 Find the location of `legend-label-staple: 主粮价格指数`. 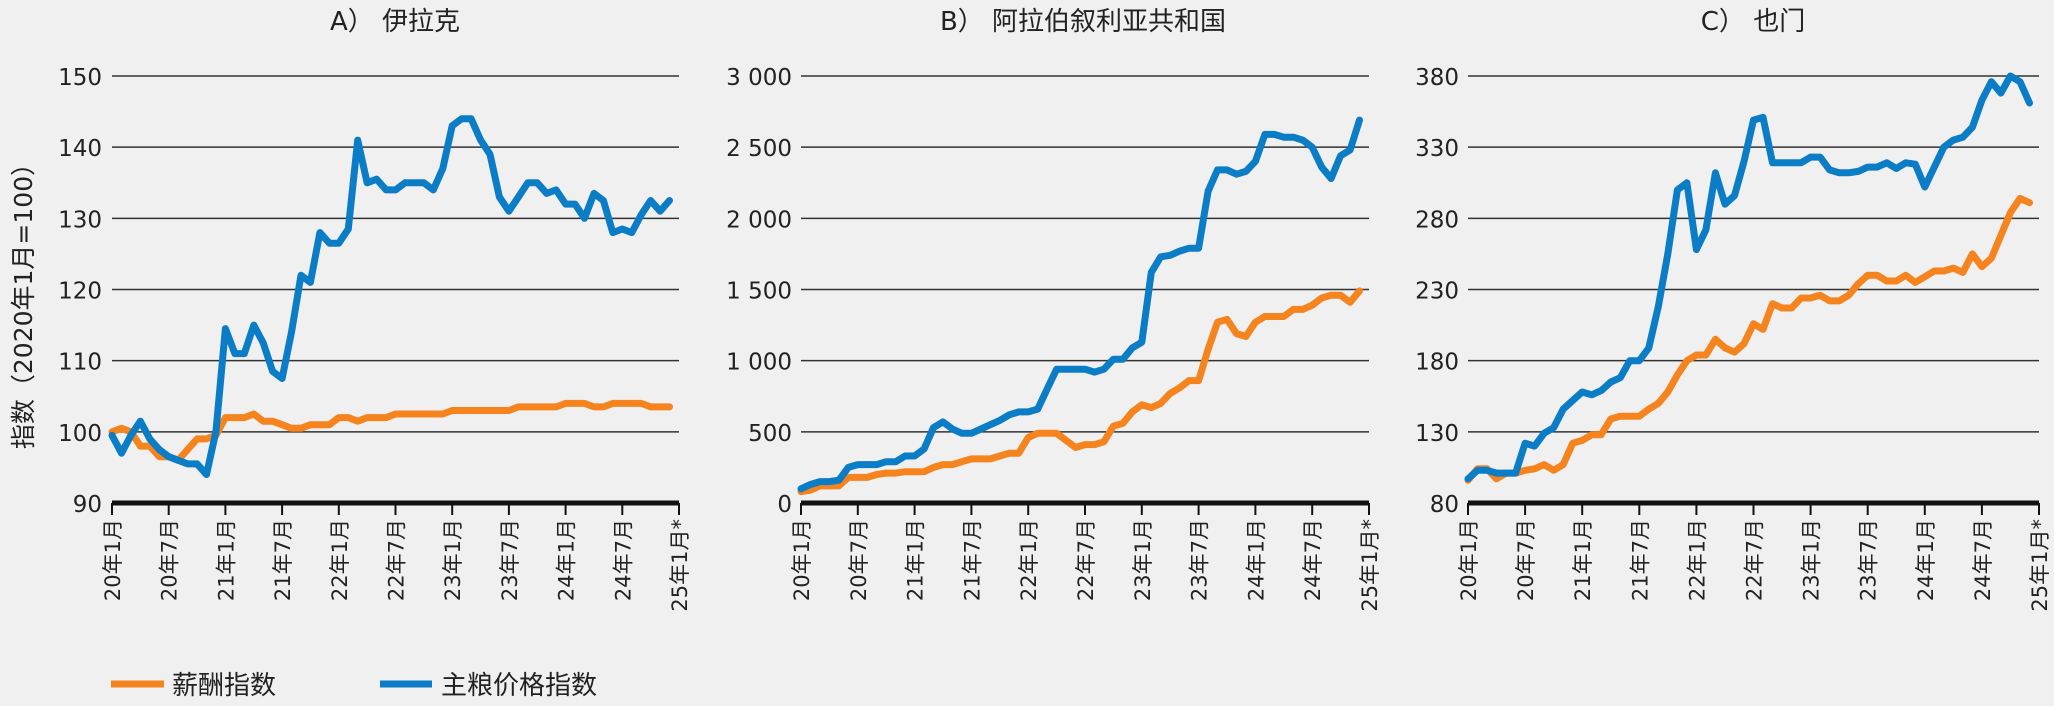

legend-label-staple: 主粮价格指数 is located at coordinates (519, 686).